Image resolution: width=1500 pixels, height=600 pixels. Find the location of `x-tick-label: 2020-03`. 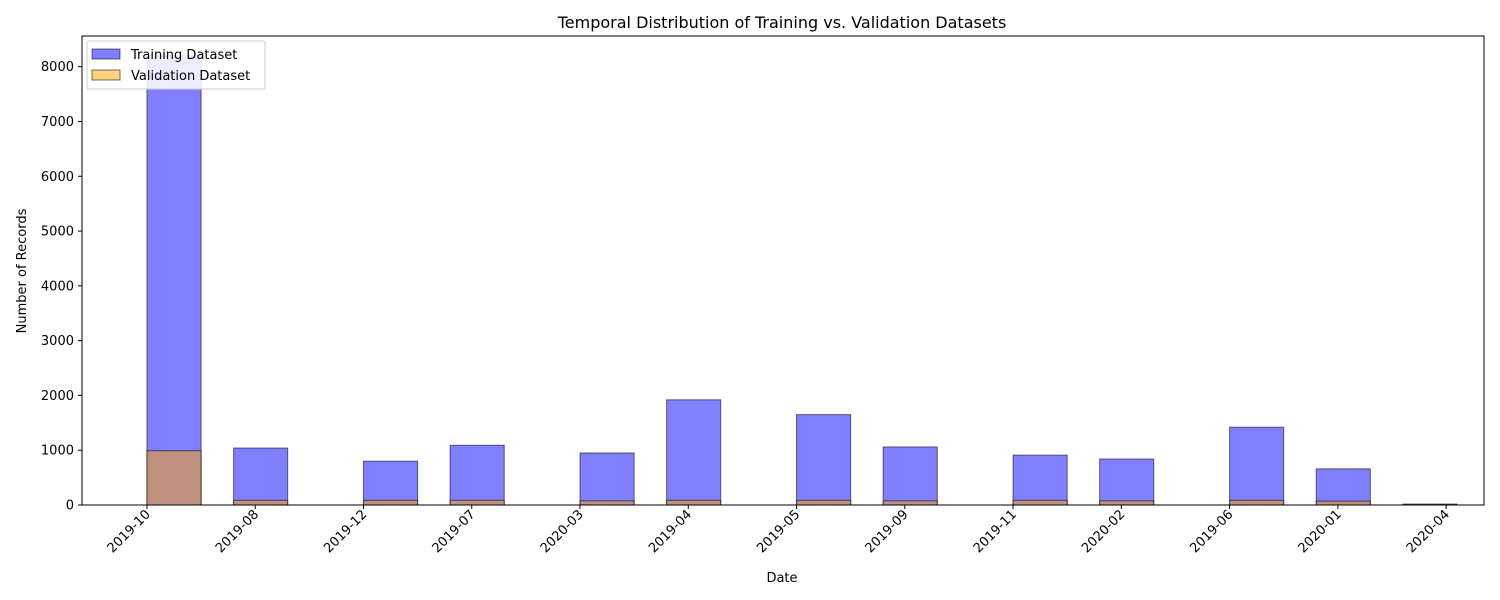

x-tick-label: 2020-03 is located at coordinates (562, 531).